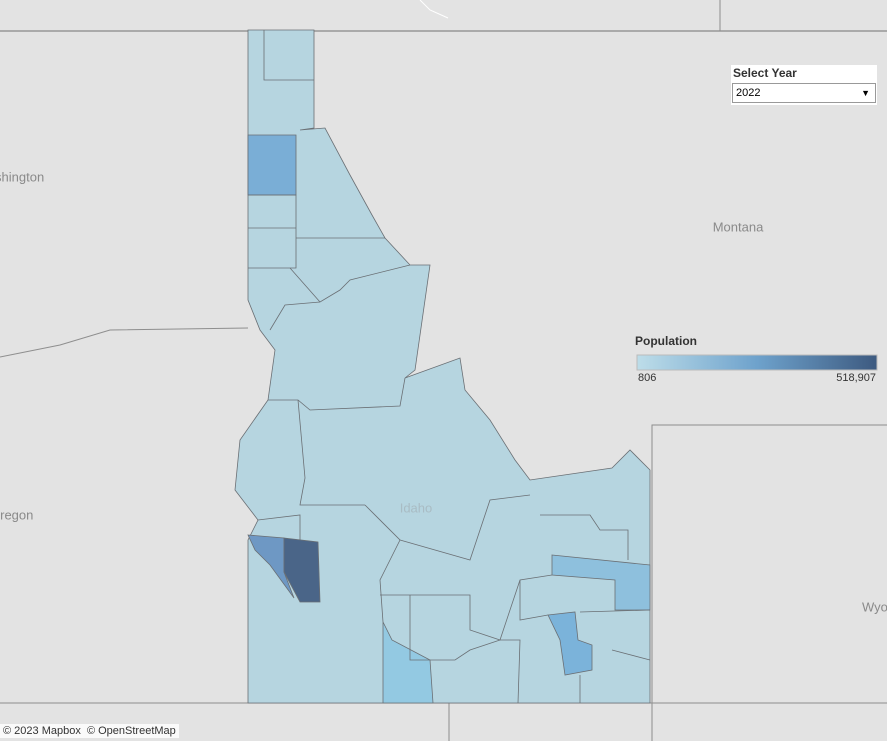 The height and width of the screenshot is (741, 887). What do you see at coordinates (666, 341) in the screenshot?
I see `legend-title: Population` at bounding box center [666, 341].